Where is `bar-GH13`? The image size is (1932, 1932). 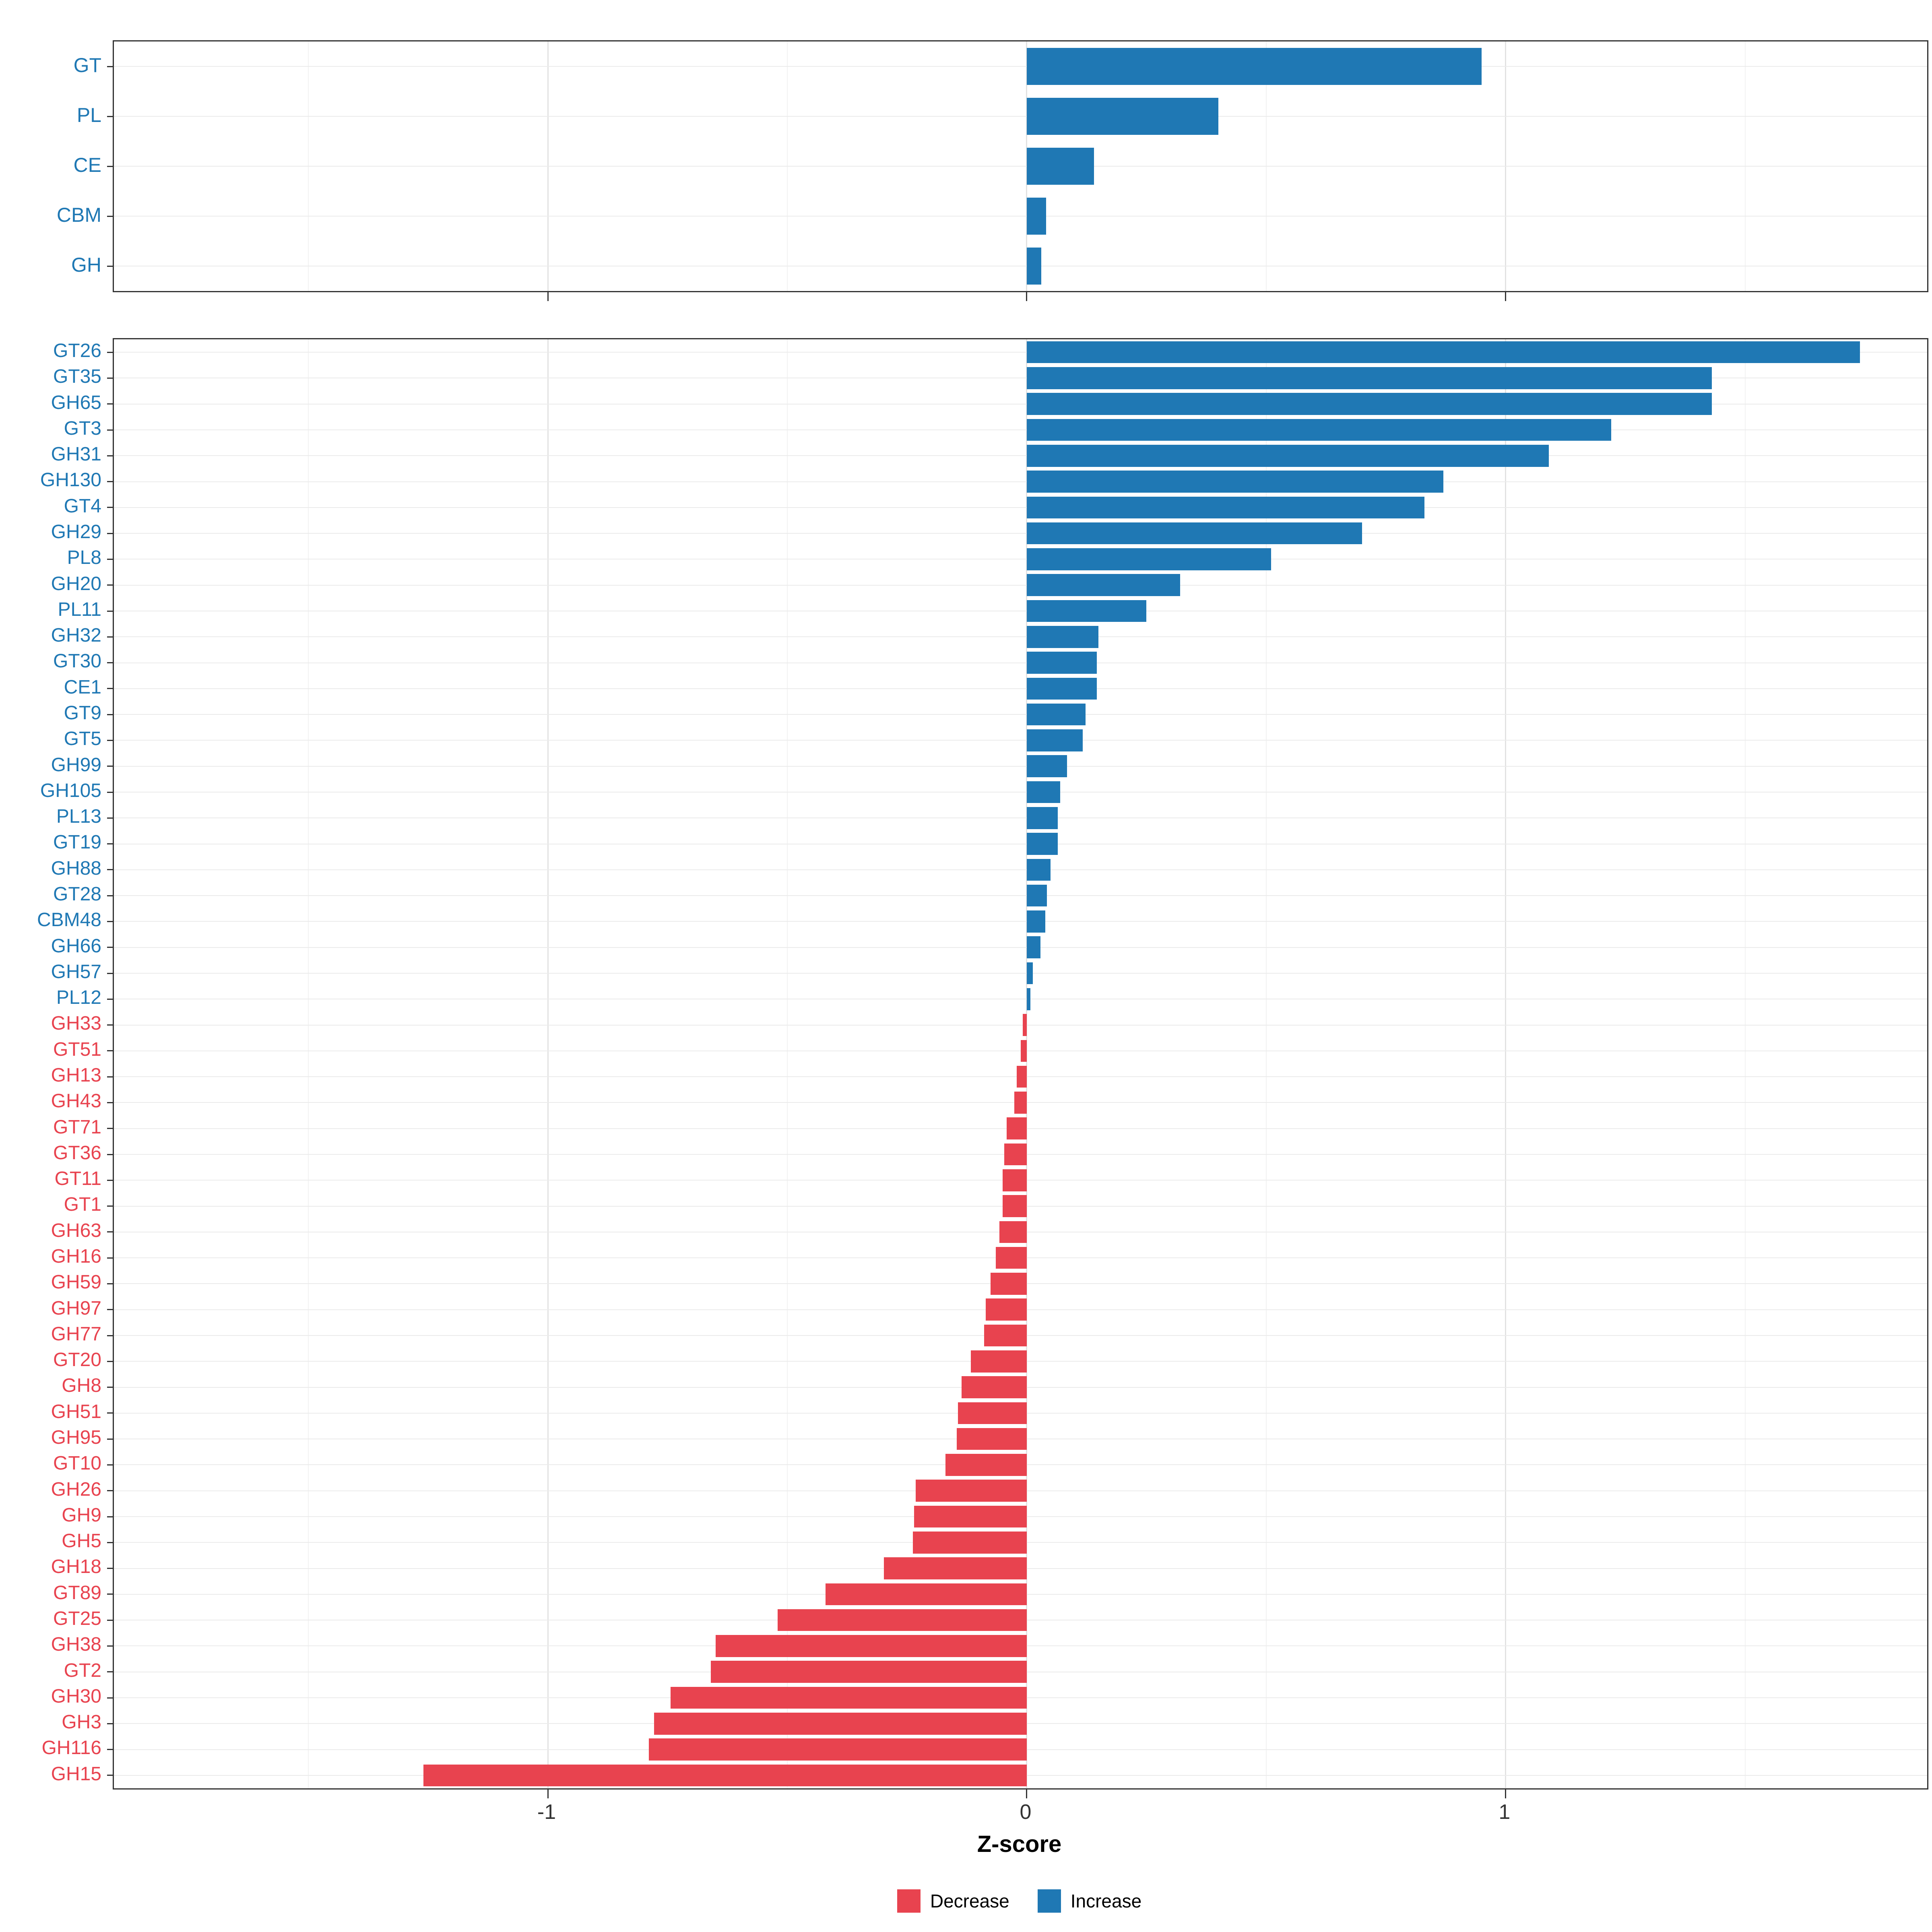
bar-GH13 is located at coordinates (1021, 1076).